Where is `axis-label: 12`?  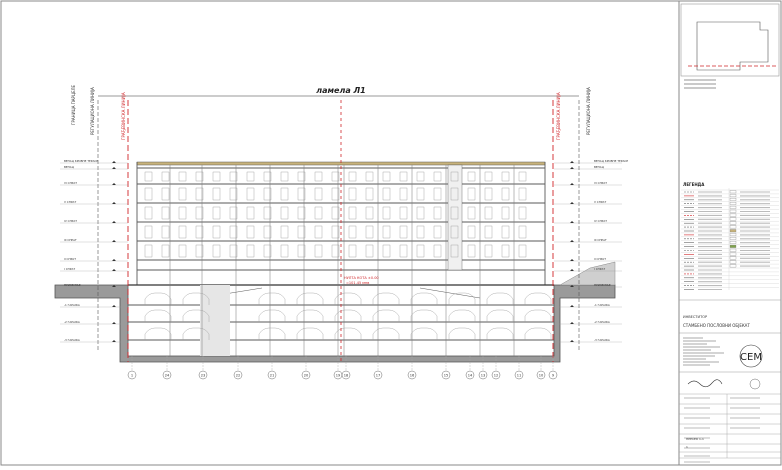 axis-label: 12 is located at coordinates (496, 376).